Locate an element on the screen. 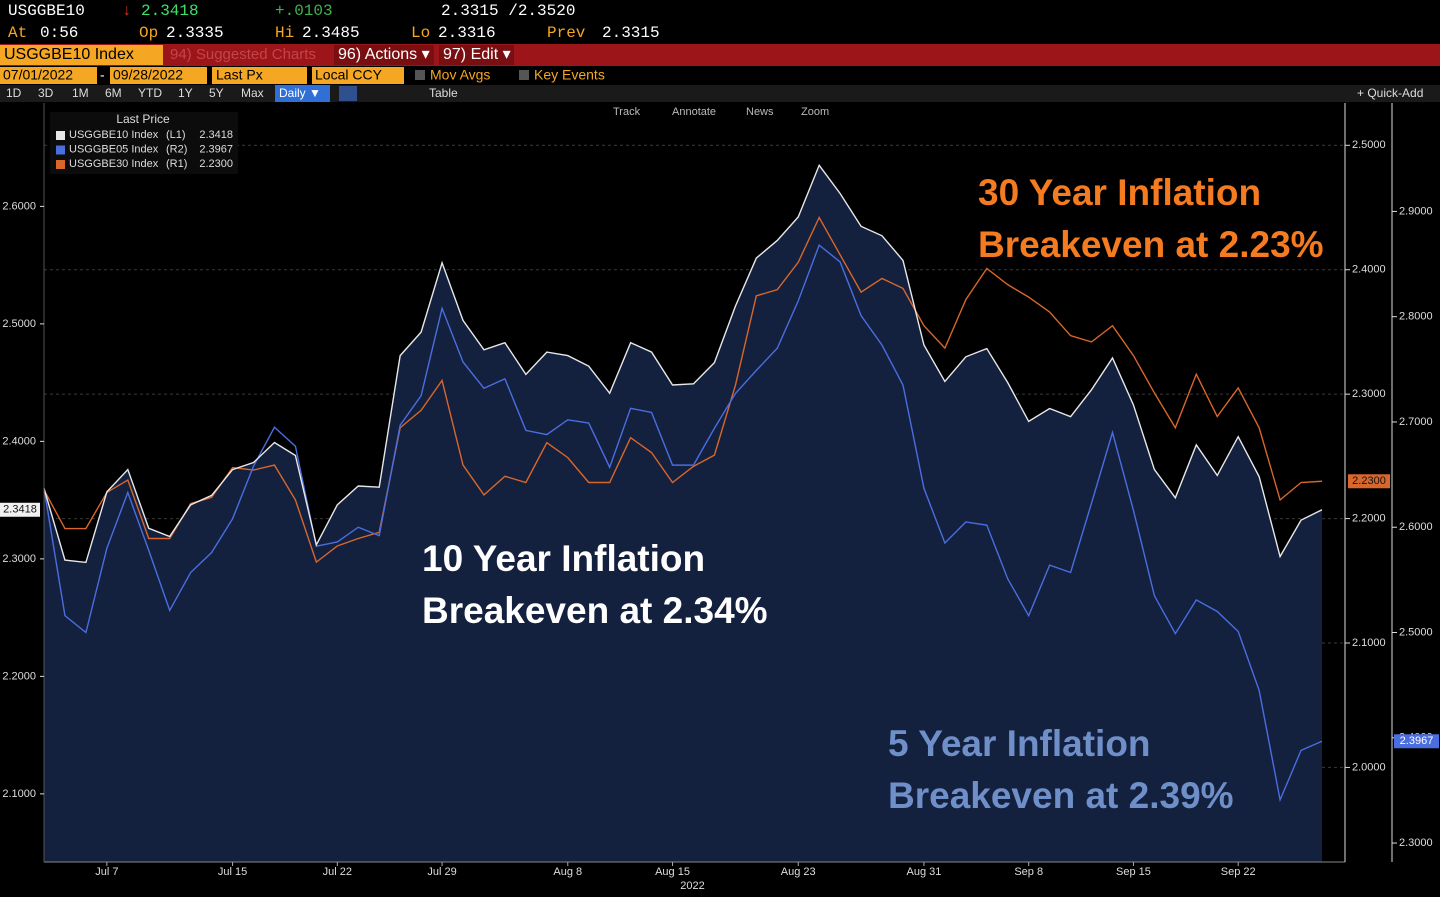 This screenshot has height=897, width=1440. y-tick-label: 2.3000 is located at coordinates (19, 559).